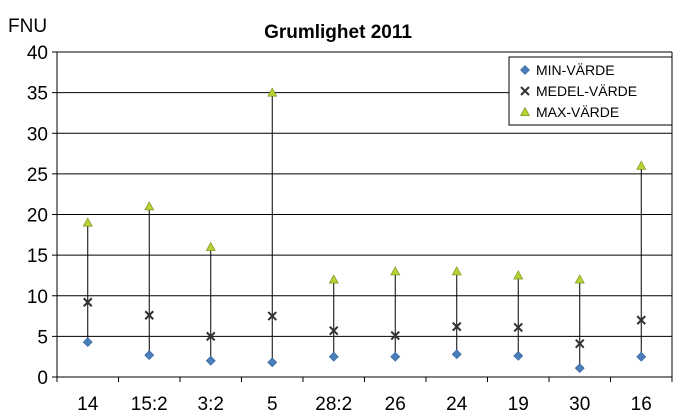 The height and width of the screenshot is (419, 676). Describe the element at coordinates (37, 297) in the screenshot. I see `y-tick-label: 10` at that location.